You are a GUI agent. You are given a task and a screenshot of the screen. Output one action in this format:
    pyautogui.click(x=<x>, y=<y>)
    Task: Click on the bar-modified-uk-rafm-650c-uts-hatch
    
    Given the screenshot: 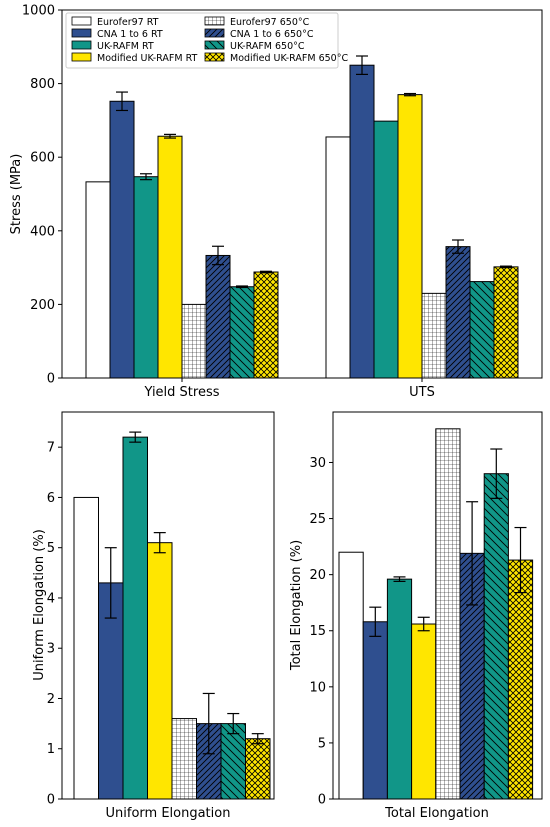 What is the action you would take?
    pyautogui.click(x=506, y=322)
    